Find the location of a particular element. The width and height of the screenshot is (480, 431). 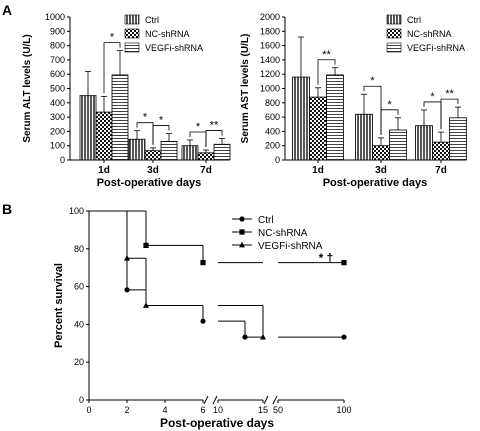

x-tick-label: 1d is located at coordinates (318, 170).